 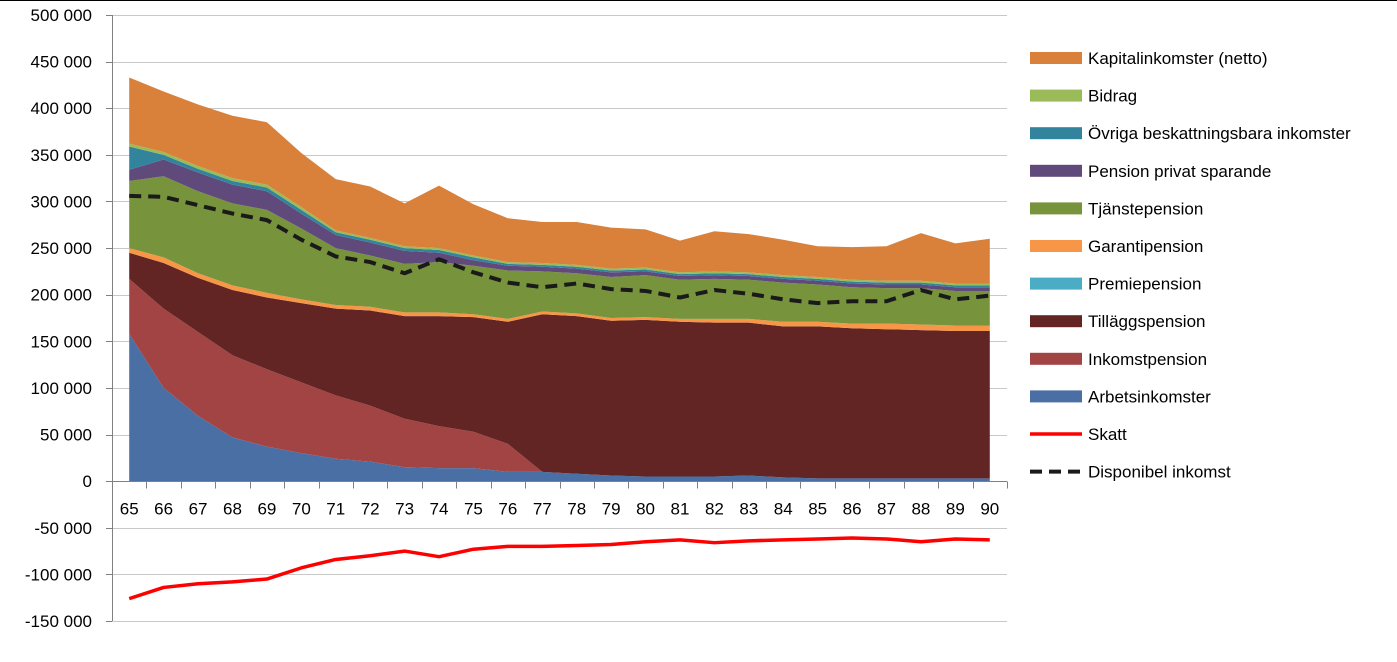 What do you see at coordinates (66, 435) in the screenshot?
I see `y-tick-label: 50 000` at bounding box center [66, 435].